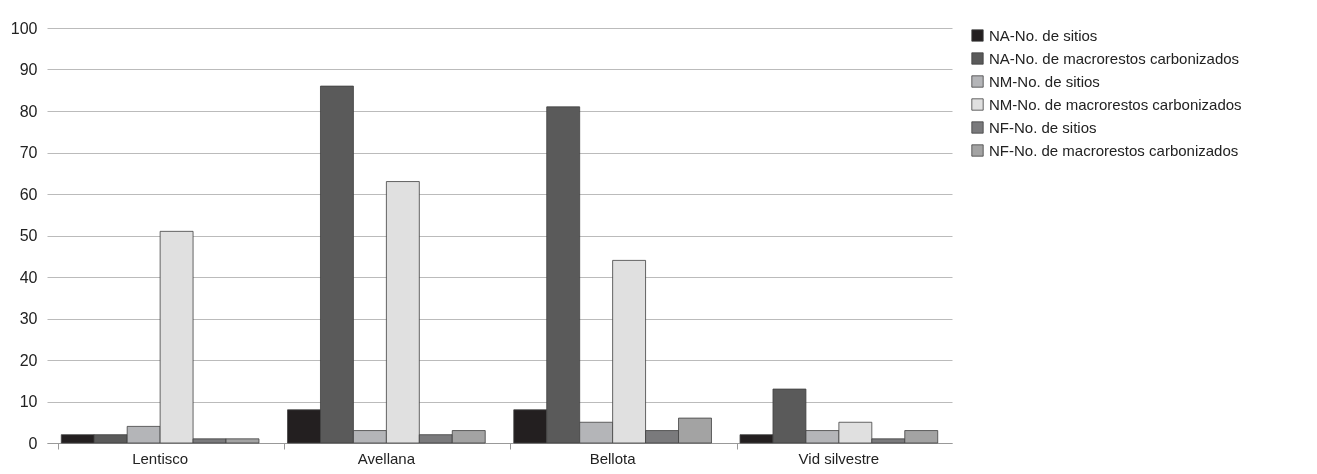 This screenshot has height=474, width=1317. I want to click on legend-label: NM-No. de sitios, so click(1044, 81).